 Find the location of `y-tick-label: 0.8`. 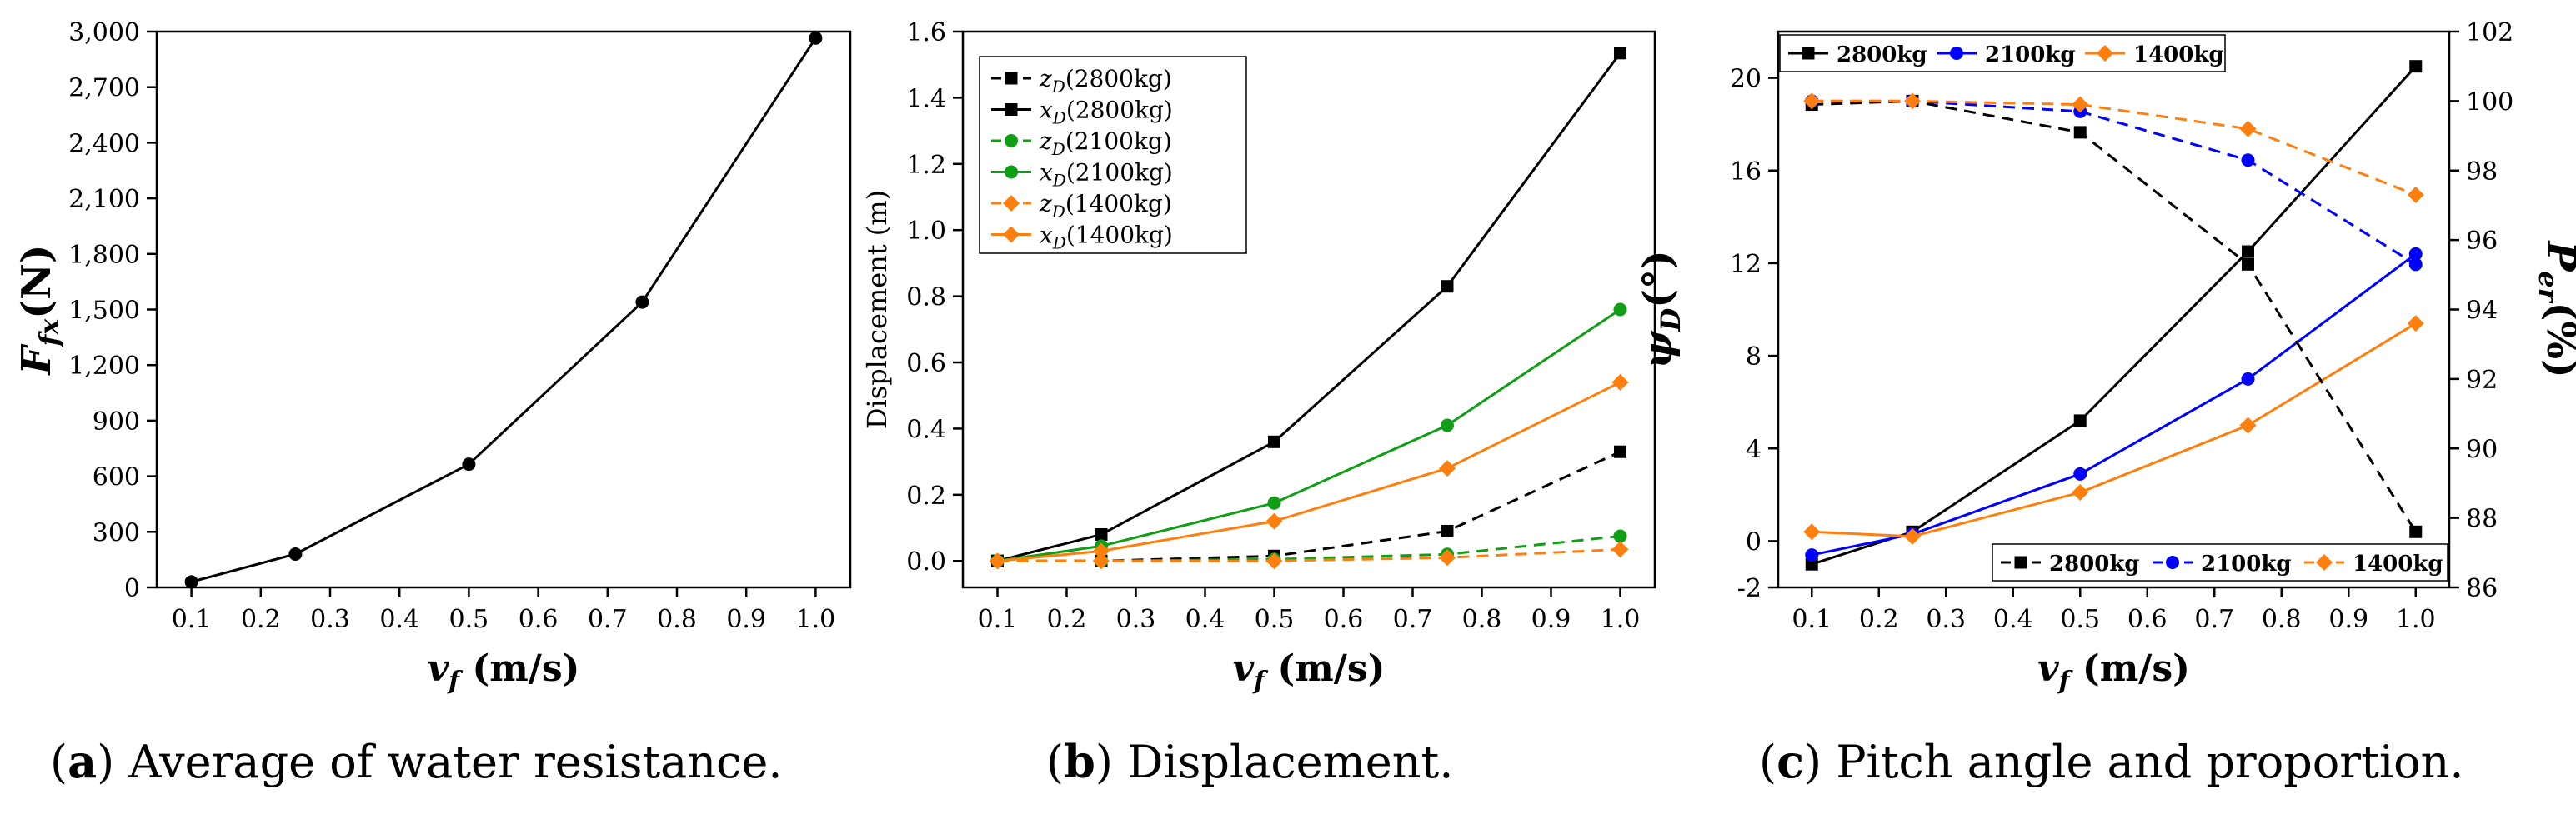

y-tick-label: 0.8 is located at coordinates (926, 297).